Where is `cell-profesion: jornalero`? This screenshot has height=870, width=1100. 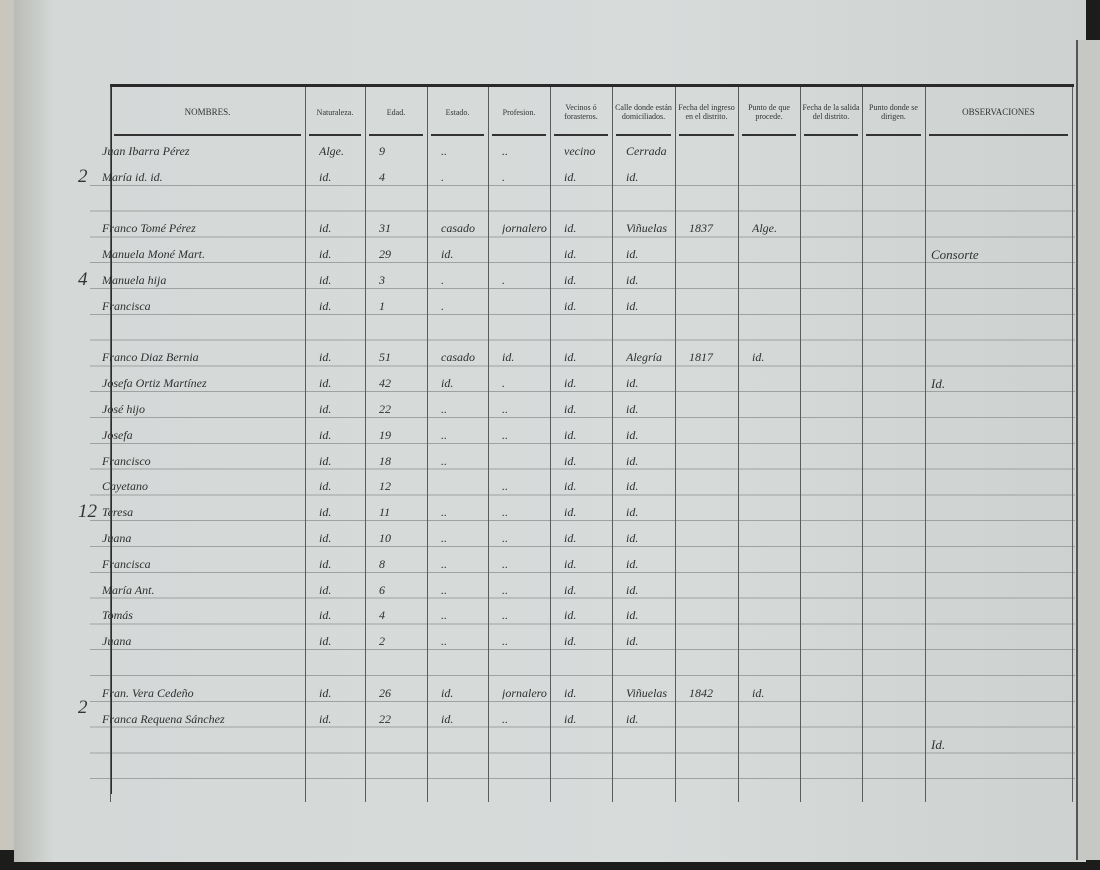
cell-profesion: jornalero is located at coordinates (524, 228).